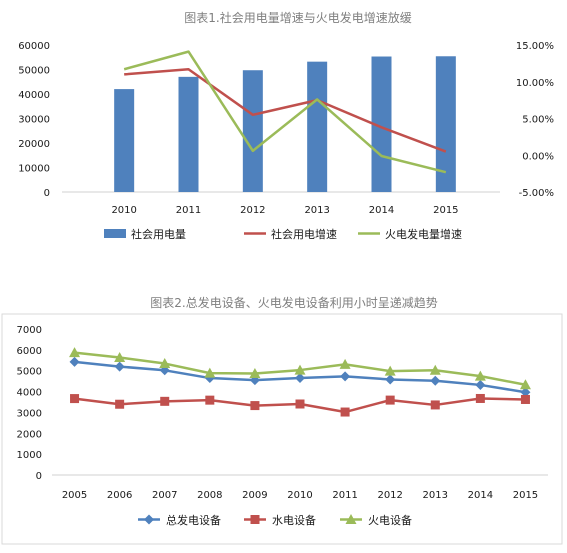 Image resolution: width=567 pixels, height=553 pixels. I want to click on left-axis-tick-label: 10000, so click(34, 169).